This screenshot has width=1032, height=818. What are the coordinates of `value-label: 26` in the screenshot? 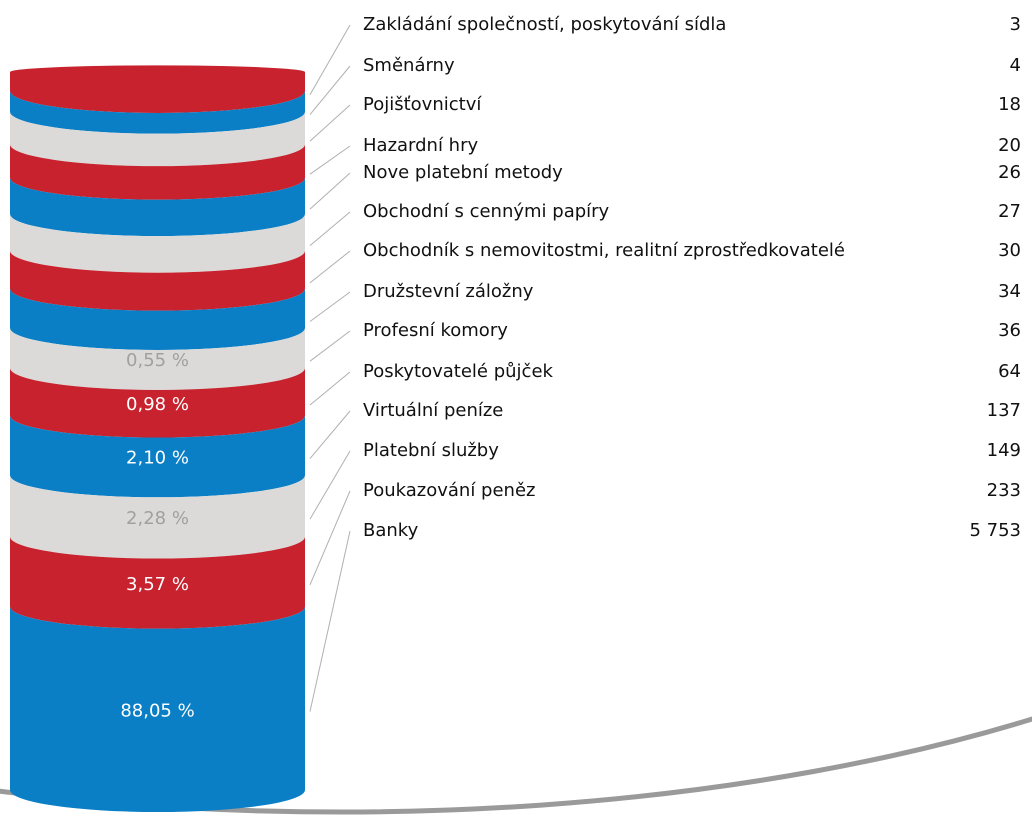 It's located at (1009, 172).